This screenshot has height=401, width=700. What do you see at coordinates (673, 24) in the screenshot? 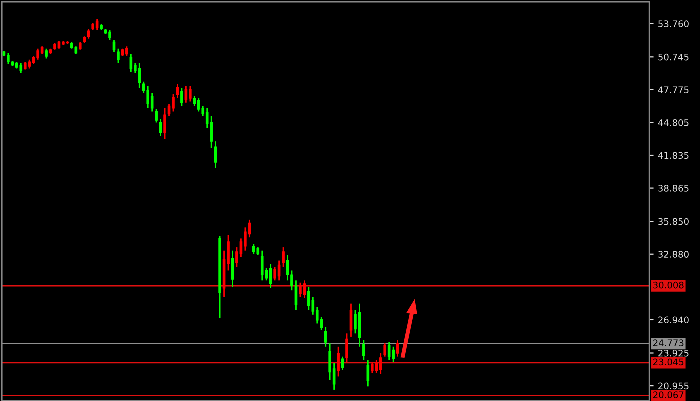
I see `y-tick-label: 53.760` at bounding box center [673, 24].